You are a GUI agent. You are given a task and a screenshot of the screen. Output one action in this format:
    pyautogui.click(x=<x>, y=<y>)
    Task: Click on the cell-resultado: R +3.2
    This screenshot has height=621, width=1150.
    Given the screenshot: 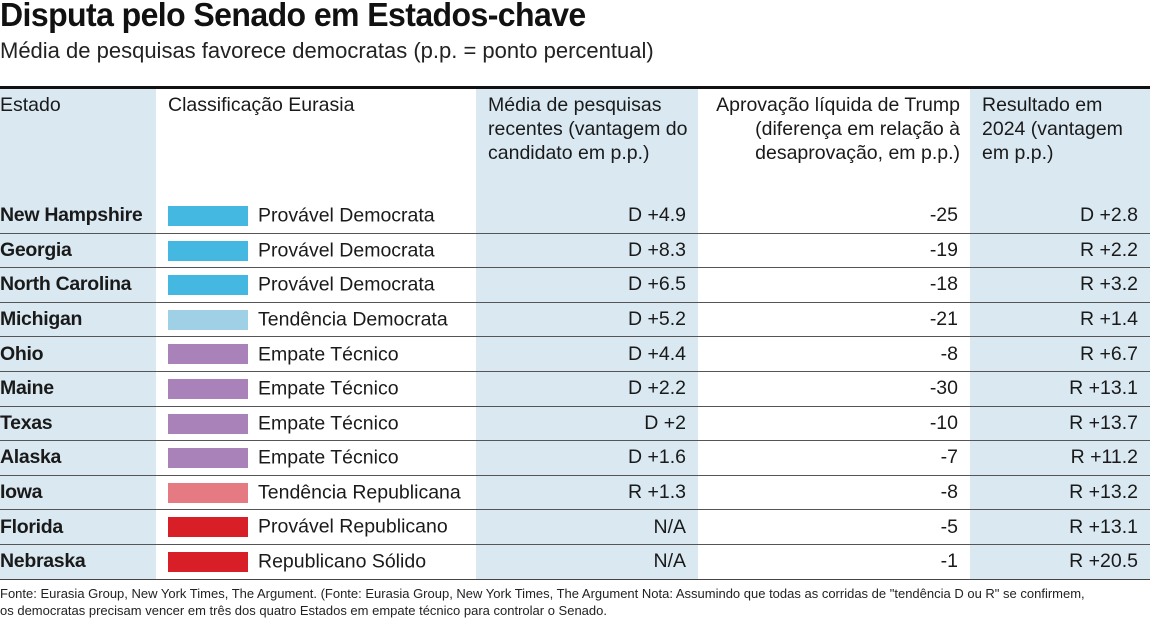 What is the action you would take?
    pyautogui.click(x=1060, y=285)
    